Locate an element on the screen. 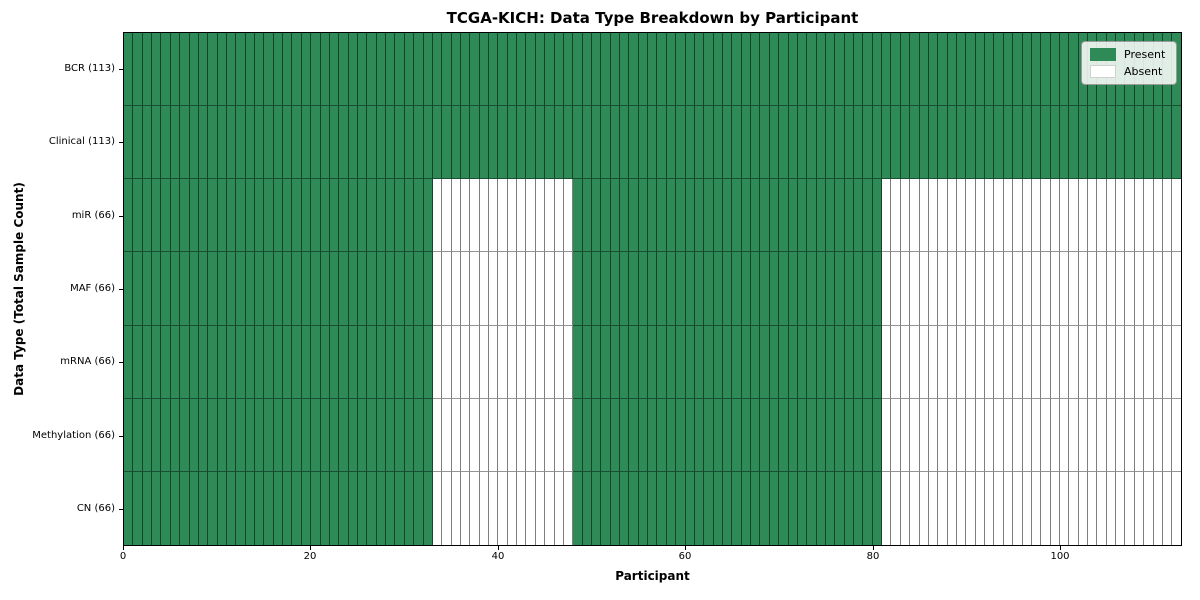  heatmap-row-maf is located at coordinates (652, 289).